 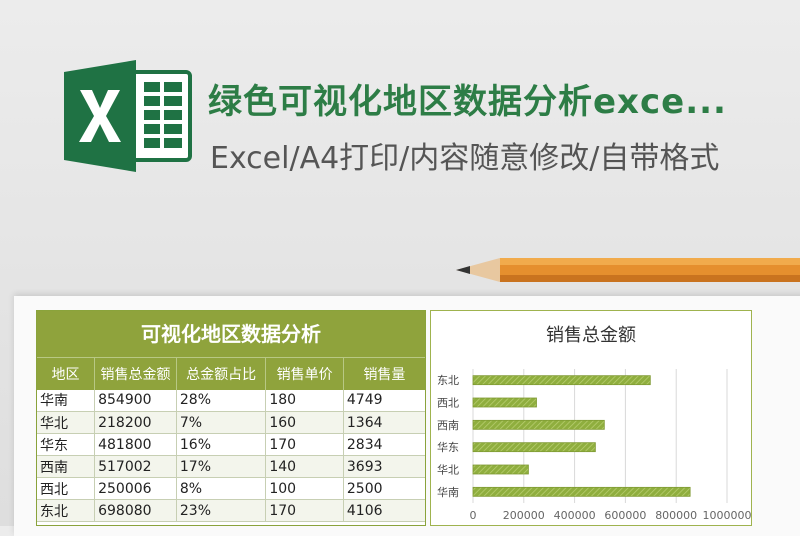 I want to click on table-cell: 华北, so click(x=66, y=422).